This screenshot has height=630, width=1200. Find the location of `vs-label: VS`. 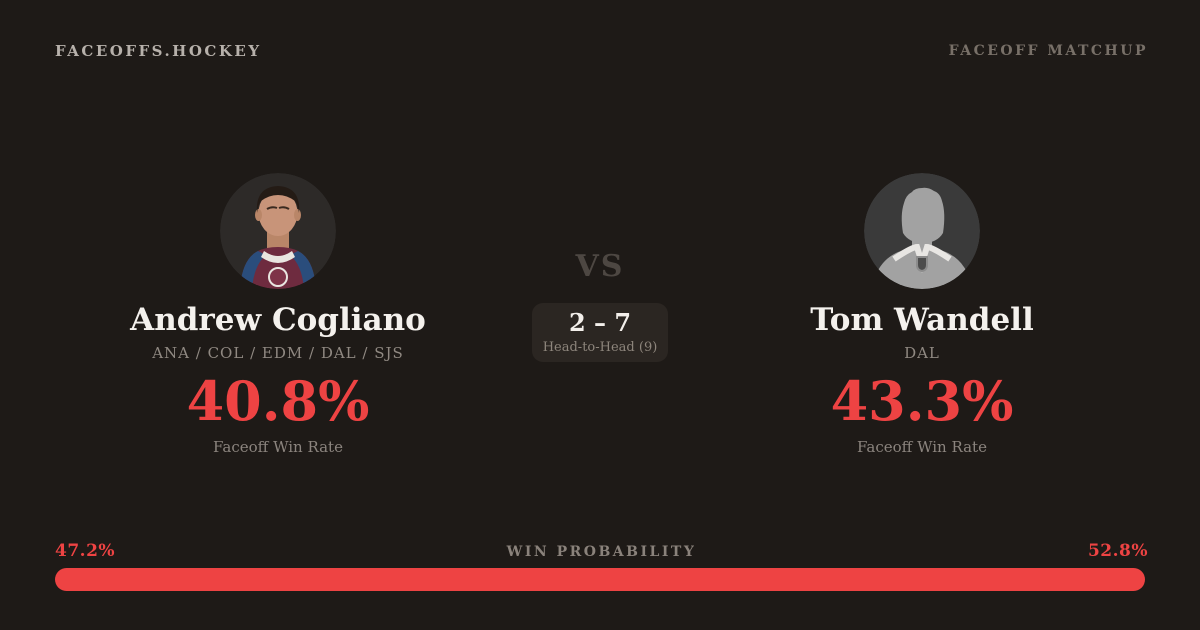

vs-label: VS is located at coordinates (600, 266).